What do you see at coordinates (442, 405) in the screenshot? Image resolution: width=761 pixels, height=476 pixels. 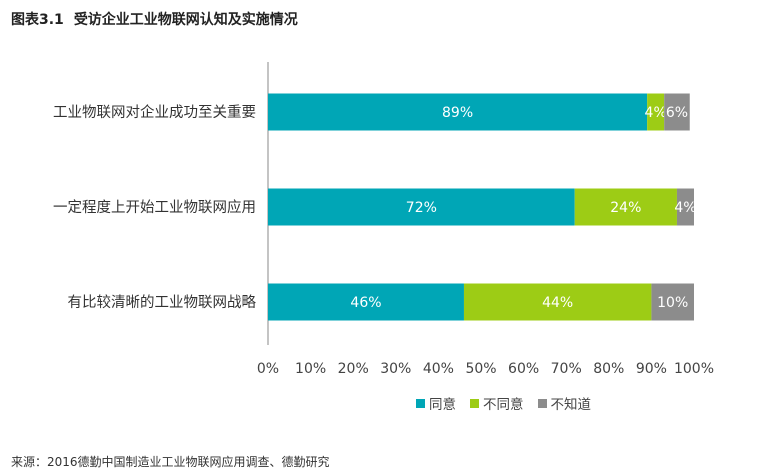 I see `legend-label-agree: 同意` at bounding box center [442, 405].